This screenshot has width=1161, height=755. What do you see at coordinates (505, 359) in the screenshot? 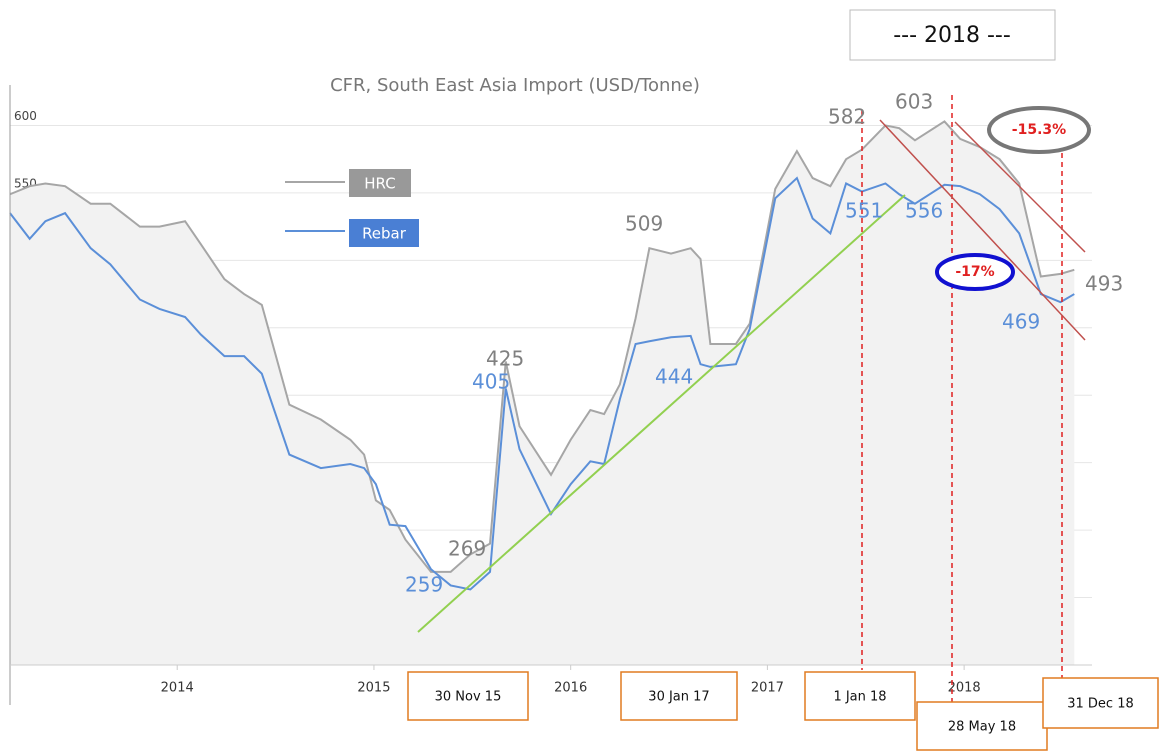
I see `annotation: 425` at bounding box center [505, 359].